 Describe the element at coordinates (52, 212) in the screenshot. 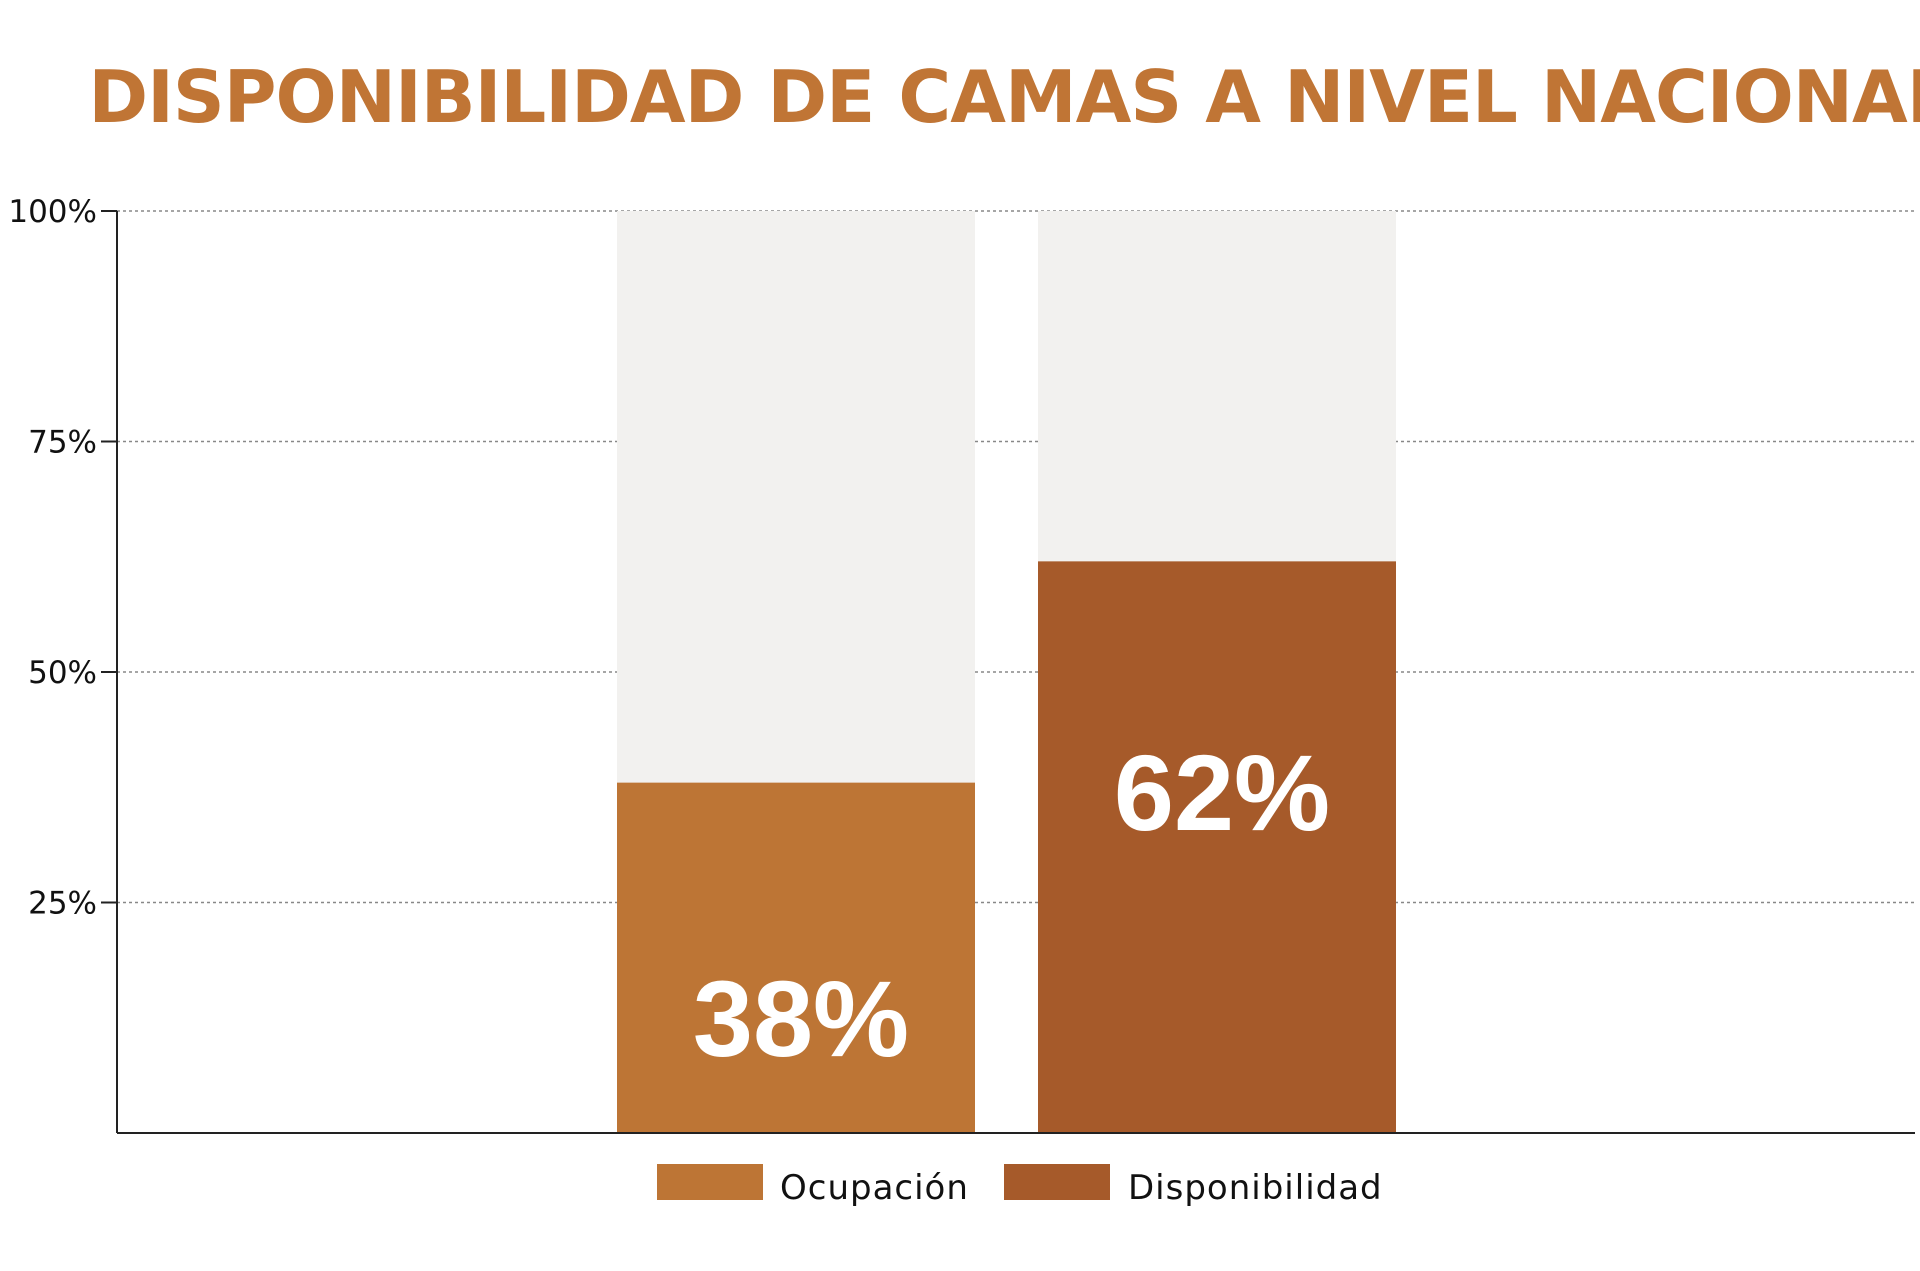

I see `y-tick-label-100: 100%` at that location.